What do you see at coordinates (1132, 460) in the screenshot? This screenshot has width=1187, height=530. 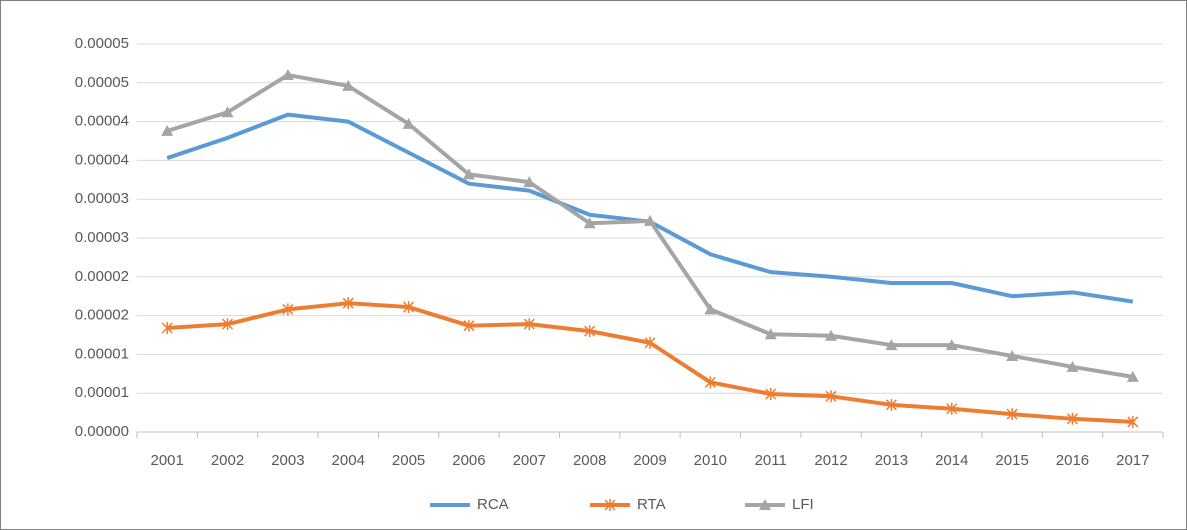 I see `x-tick-label: 2017` at bounding box center [1132, 460].